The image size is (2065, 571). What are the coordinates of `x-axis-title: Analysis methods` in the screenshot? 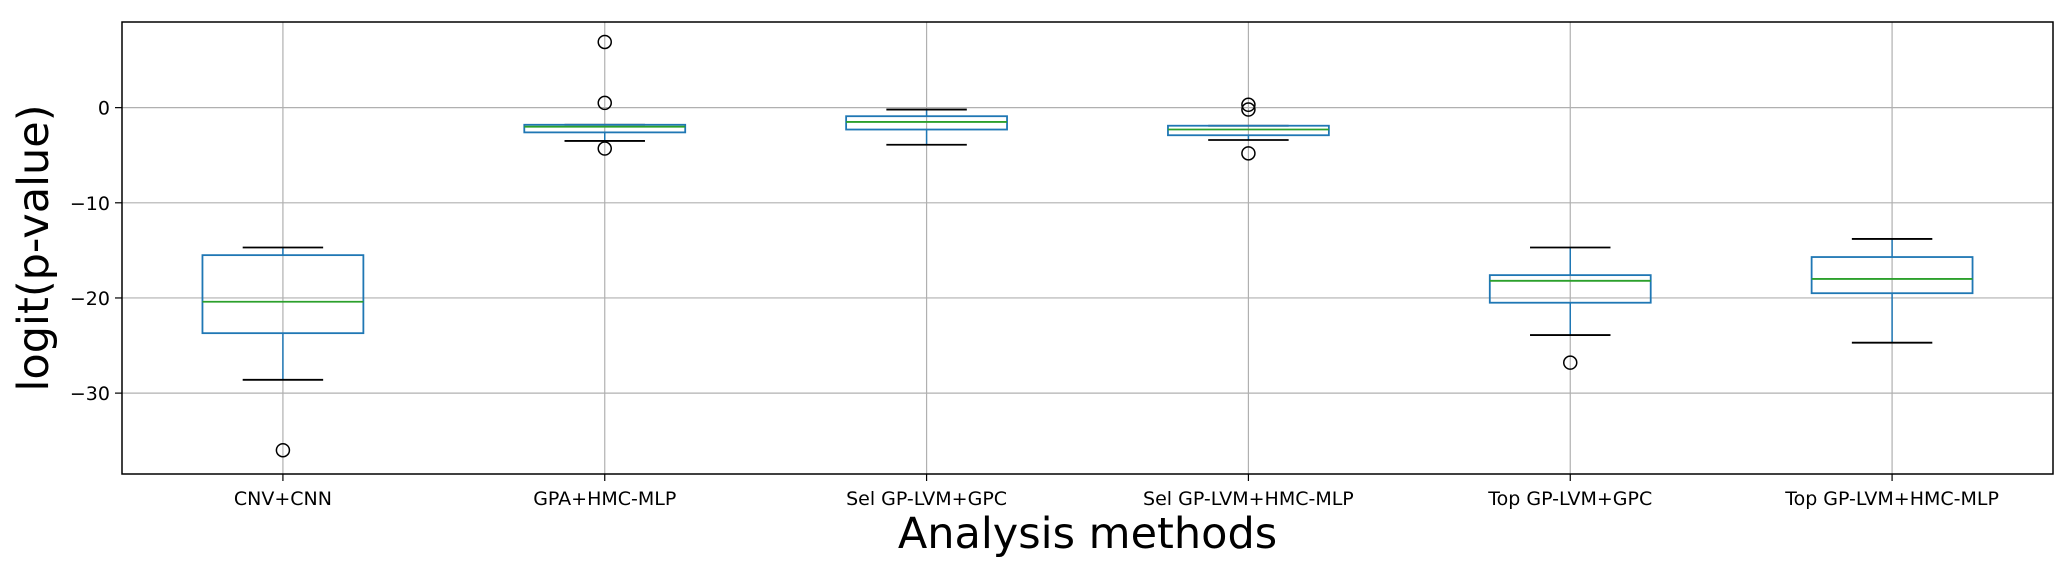 It's located at (1087, 534).